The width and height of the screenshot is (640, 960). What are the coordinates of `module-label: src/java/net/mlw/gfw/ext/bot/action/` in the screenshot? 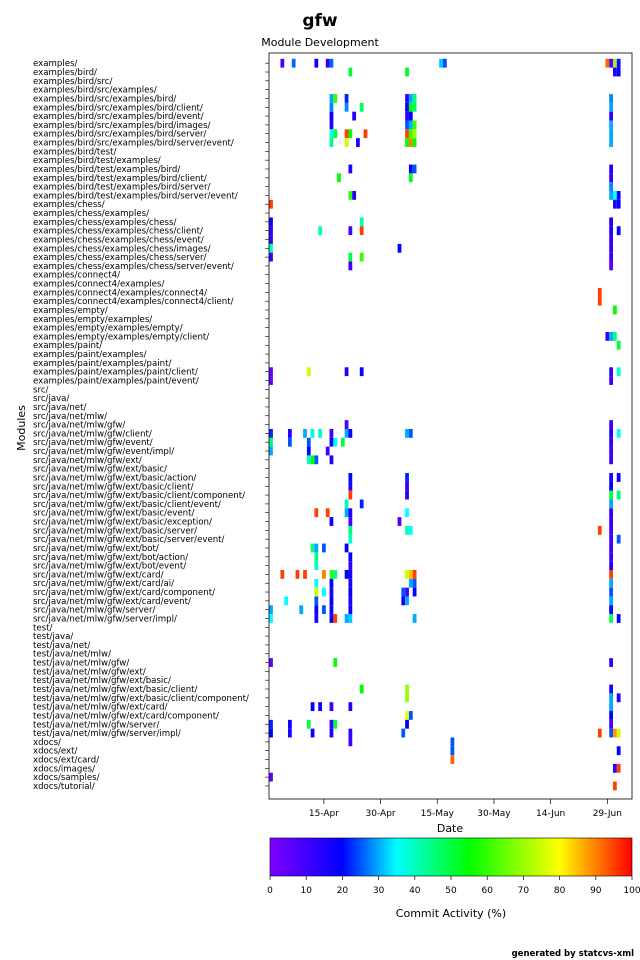 It's located at (110, 558).